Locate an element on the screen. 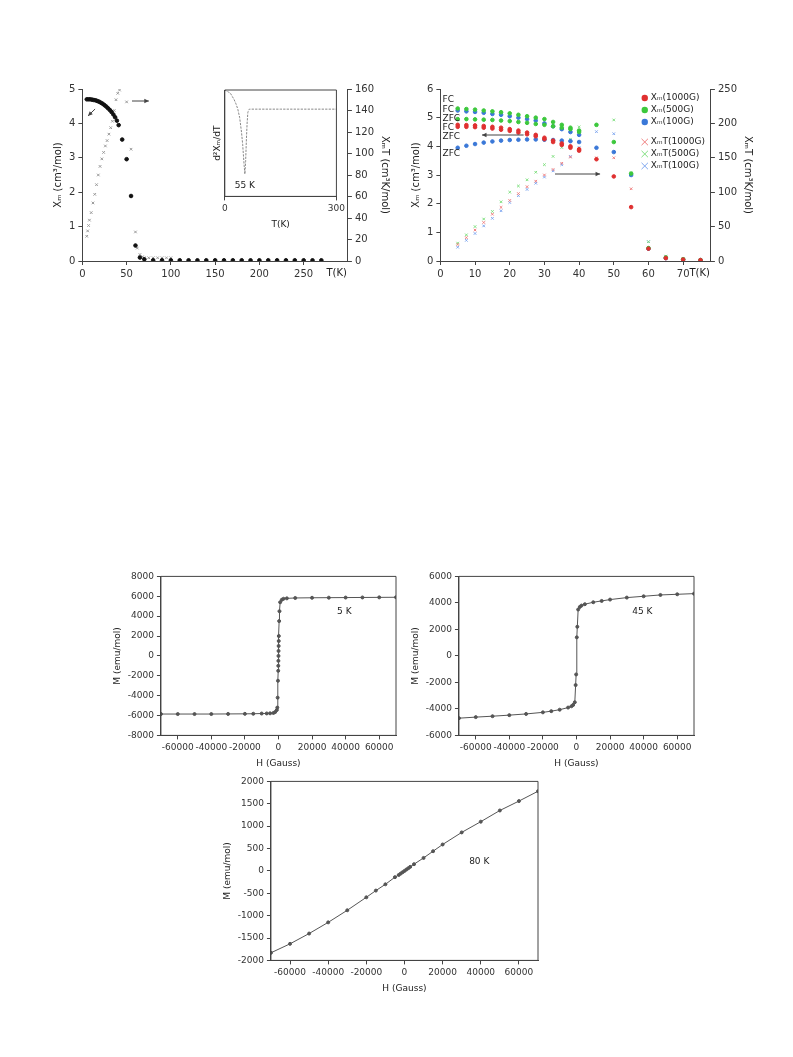 The image size is (793, 1057). y2-tick-label: 50 is located at coordinates (724, 226).